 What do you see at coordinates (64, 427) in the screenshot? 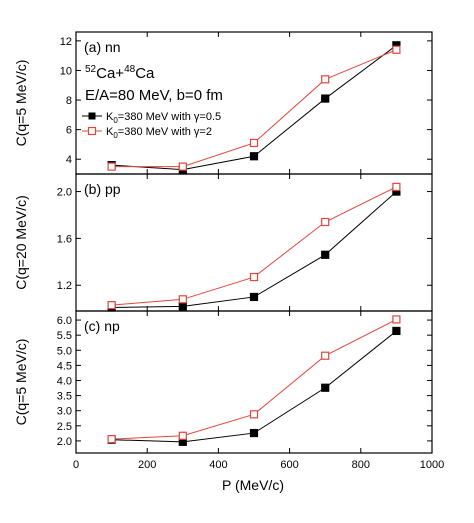
I see `panel-2-ytick-label-1: 2.5` at bounding box center [64, 427].